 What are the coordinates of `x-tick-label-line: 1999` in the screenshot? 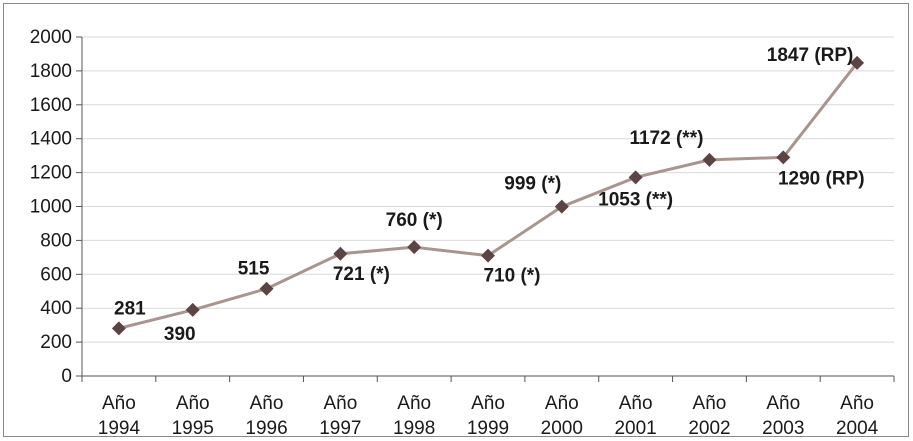 It's located at (488, 428).